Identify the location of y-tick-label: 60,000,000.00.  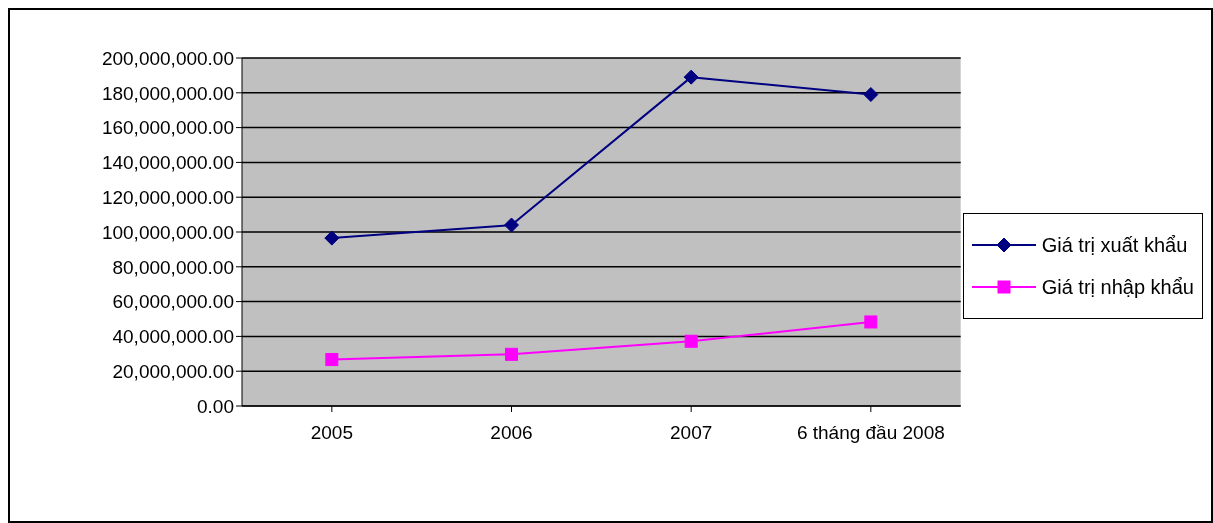
(173, 302).